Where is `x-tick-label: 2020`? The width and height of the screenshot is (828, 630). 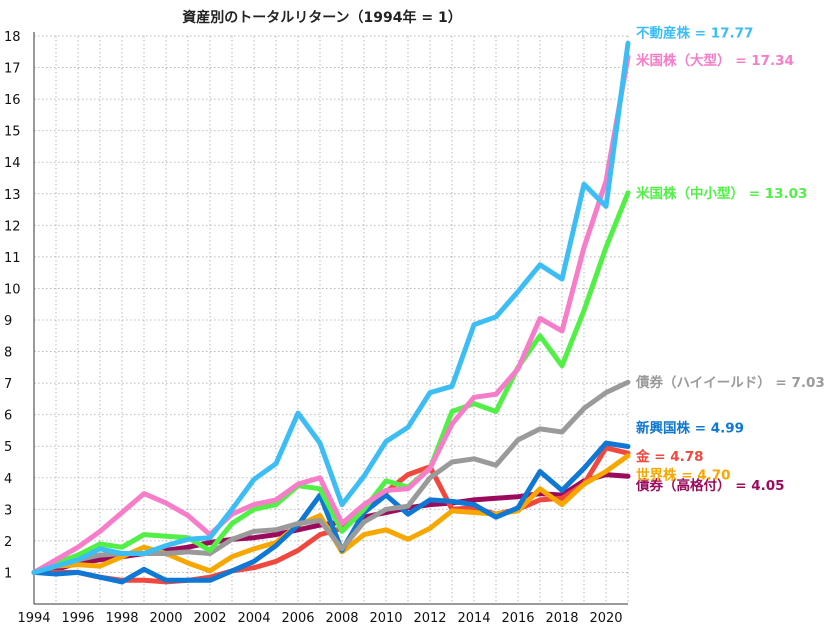
x-tick-label: 2020 is located at coordinates (605, 618).